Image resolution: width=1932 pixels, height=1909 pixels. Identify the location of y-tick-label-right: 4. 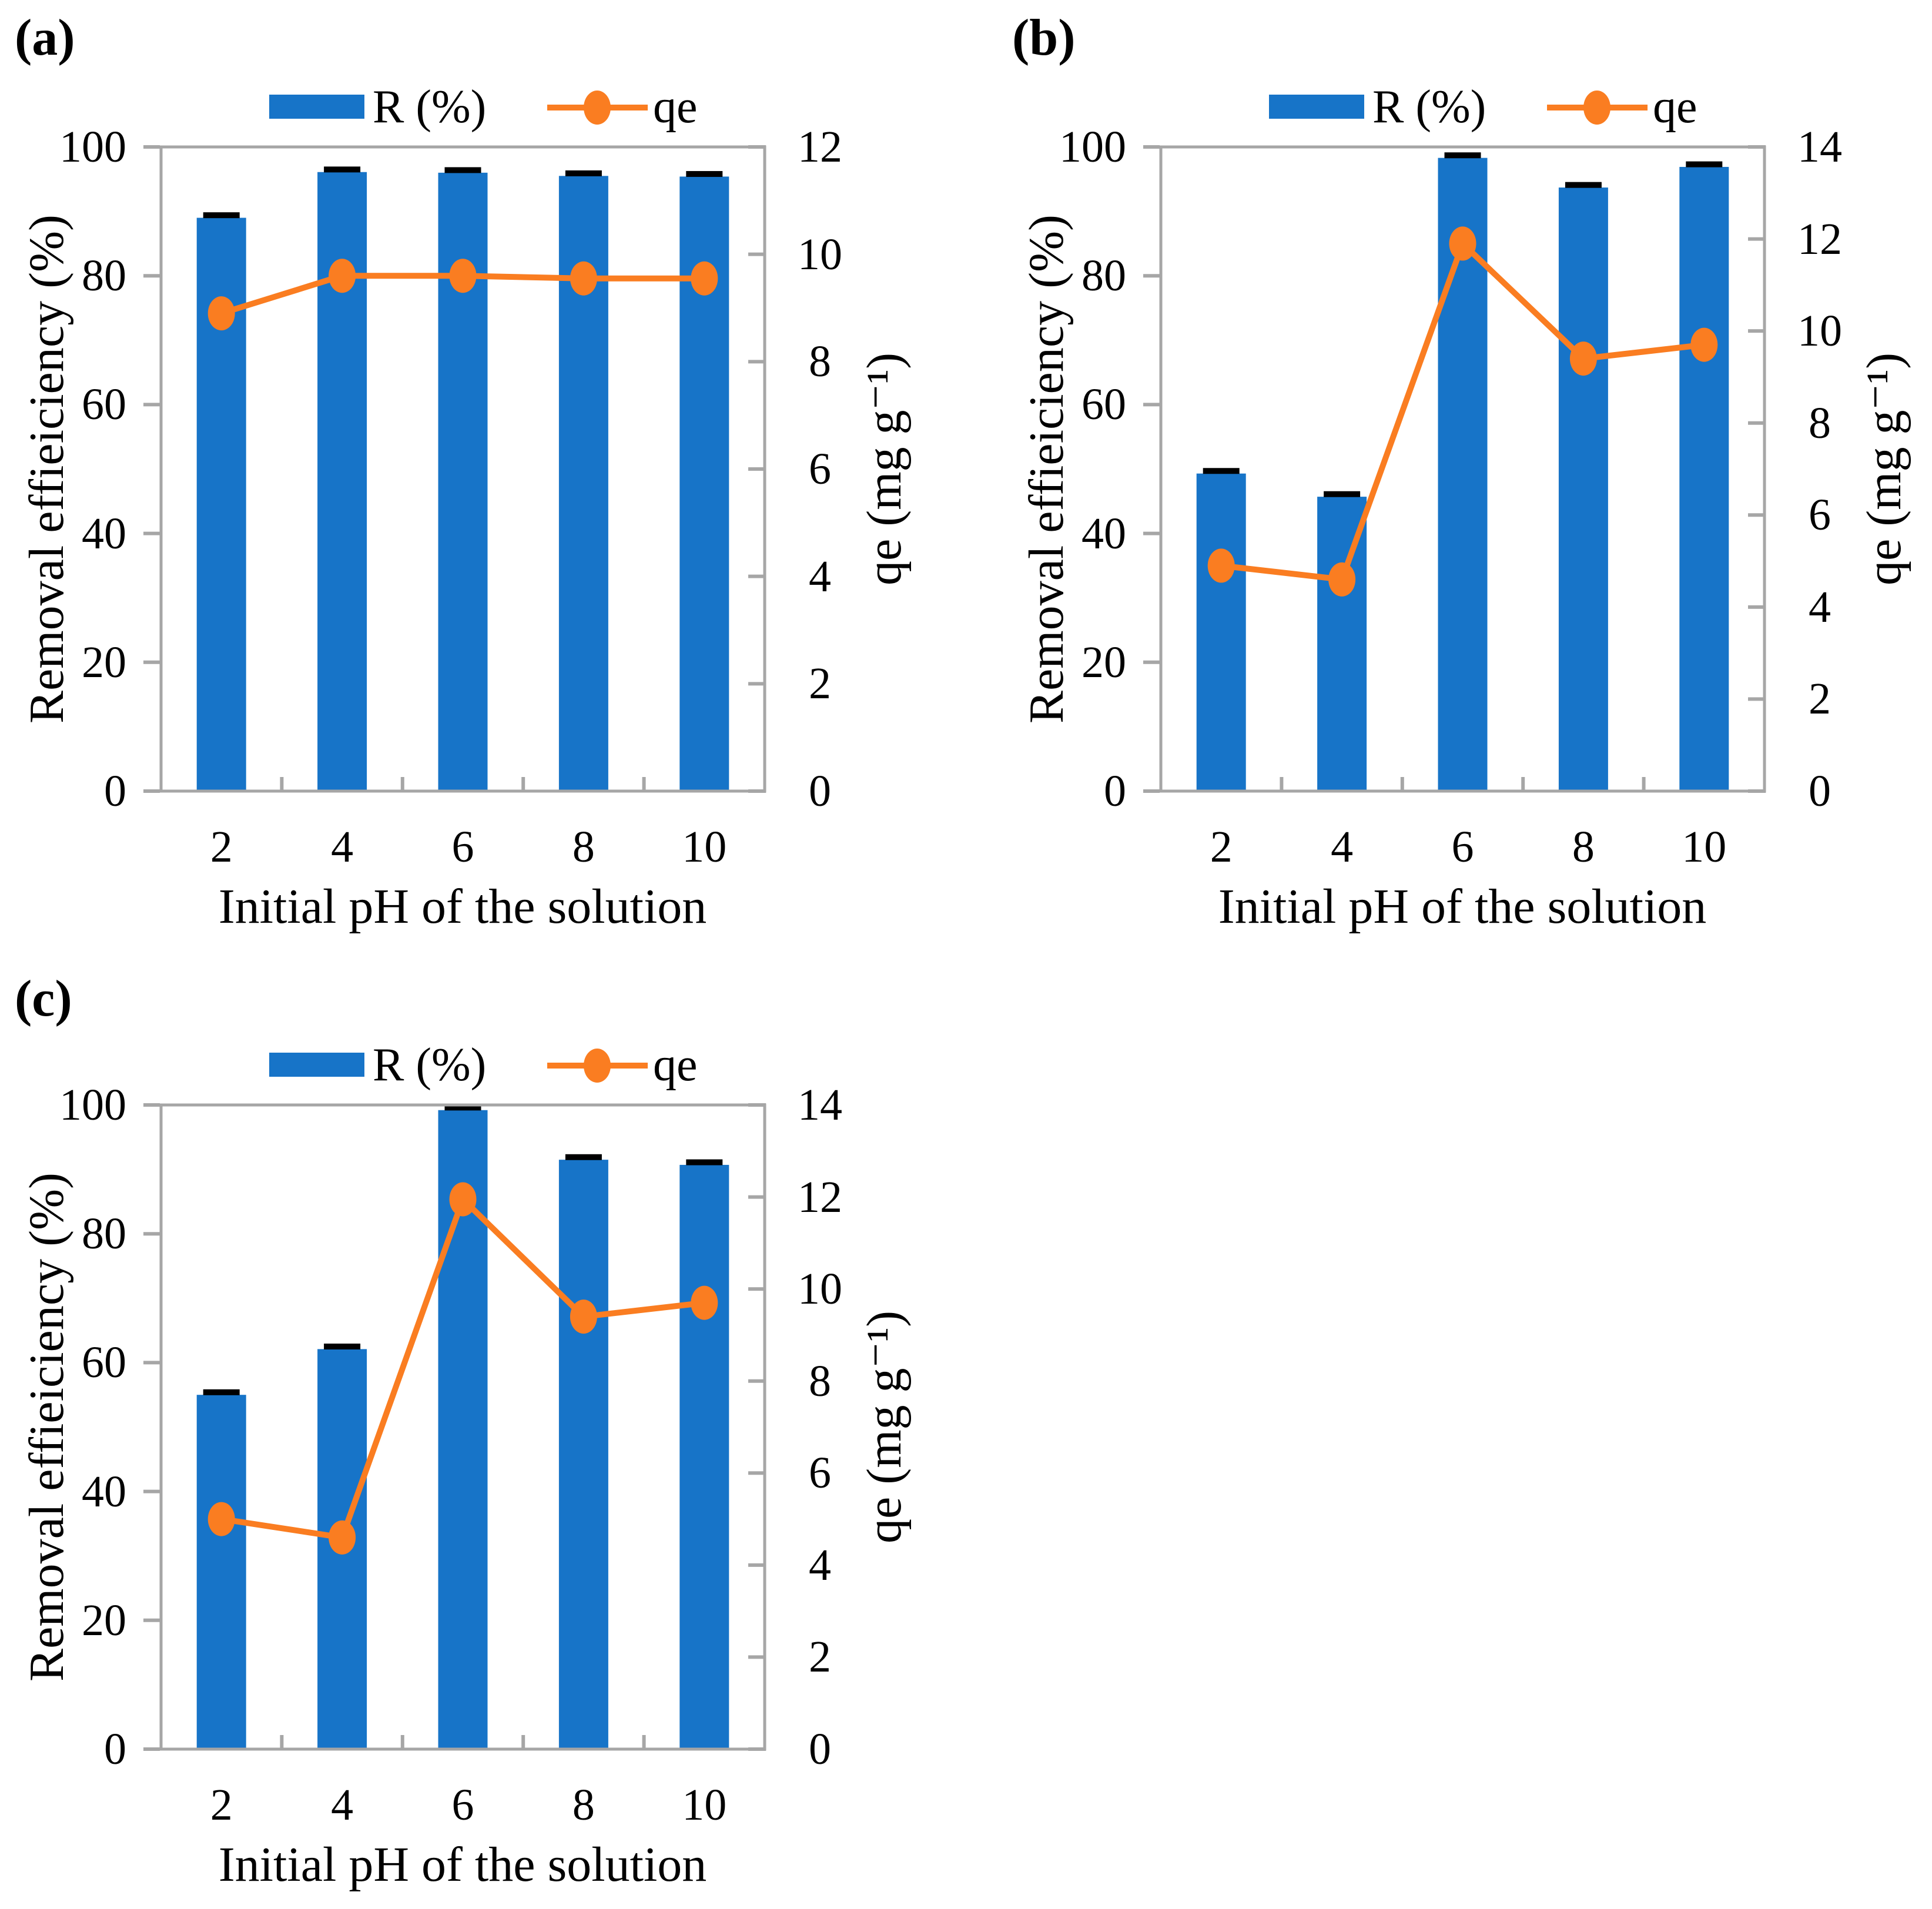
(1820, 607).